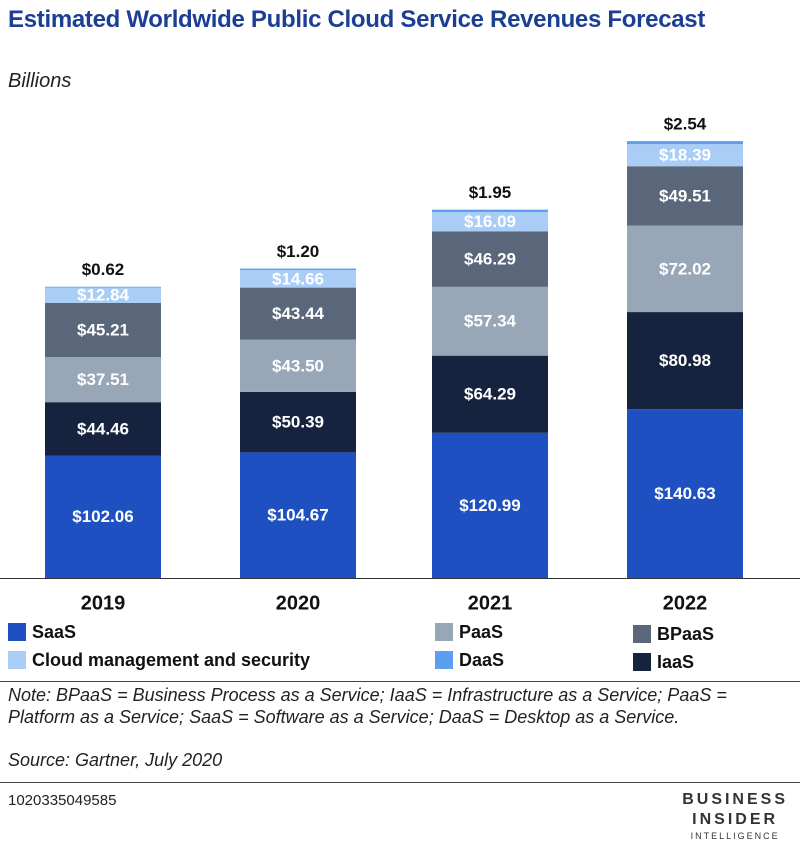 The width and height of the screenshot is (800, 850). I want to click on value-label: $50.39, so click(298, 422).